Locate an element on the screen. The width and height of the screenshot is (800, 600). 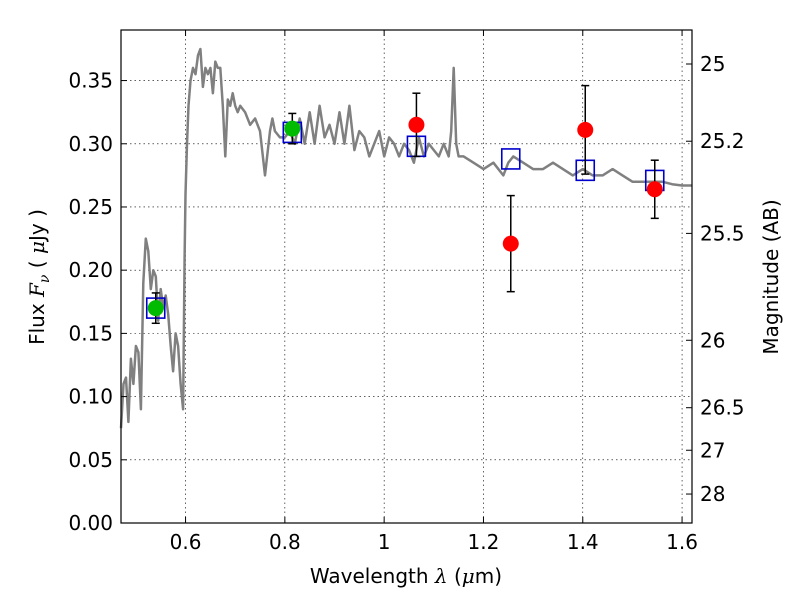
x-tick-label: 1.6 is located at coordinates (682, 542).